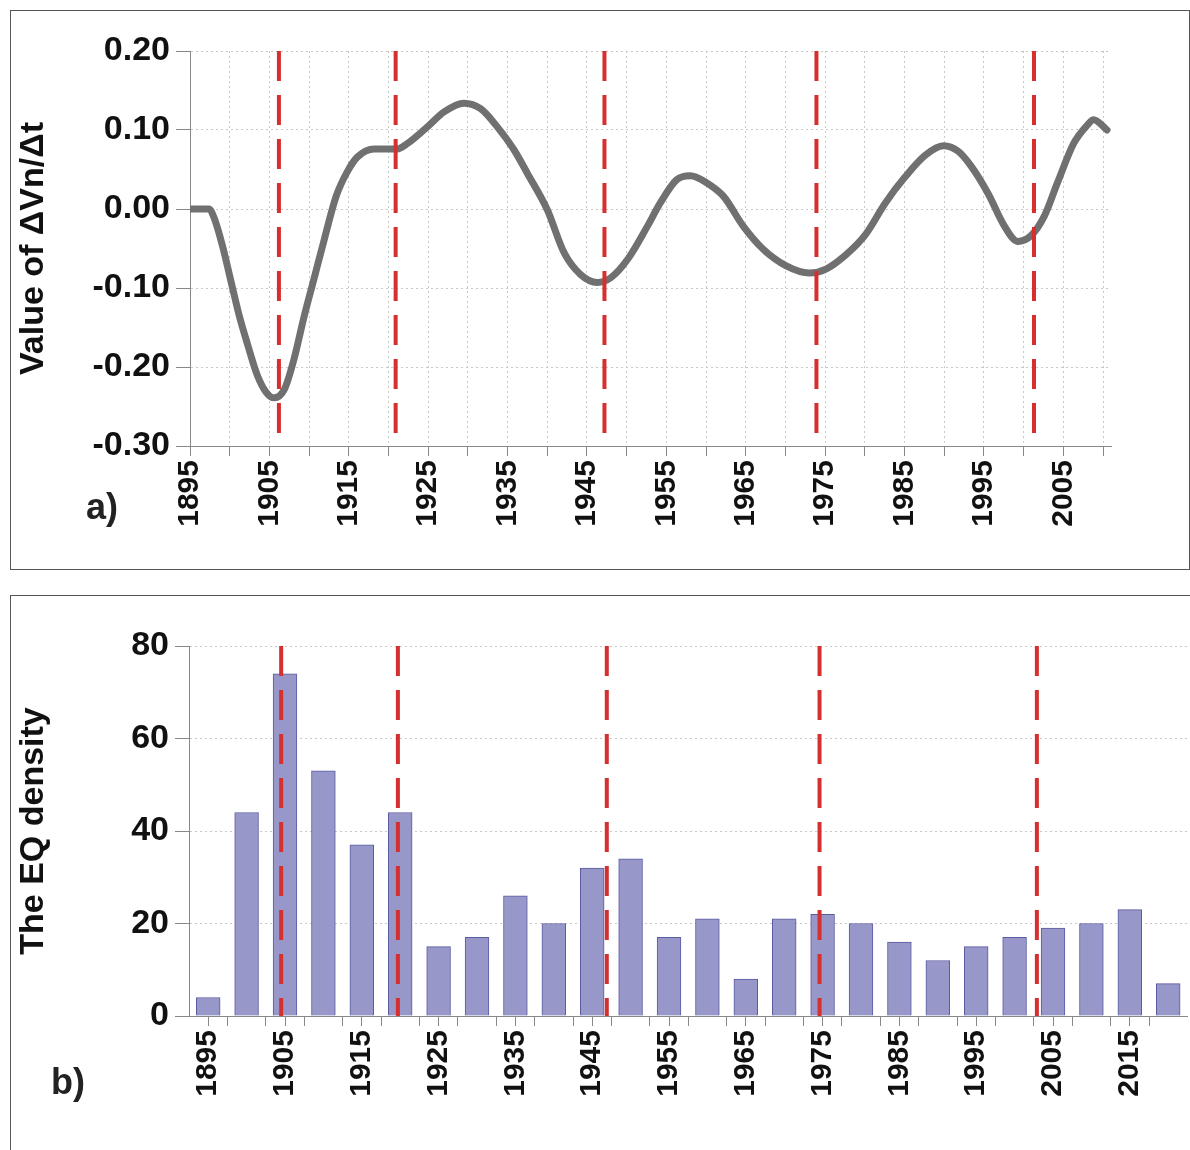 The width and height of the screenshot is (1190, 1150). I want to click on y-tick-label: 80, so click(150, 643).